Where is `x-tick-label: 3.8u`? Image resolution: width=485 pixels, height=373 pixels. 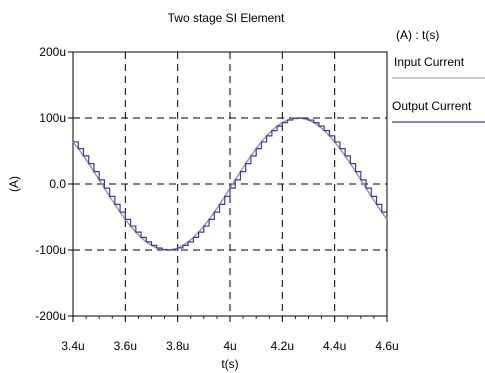
x-tick-label: 3.8u is located at coordinates (177, 346).